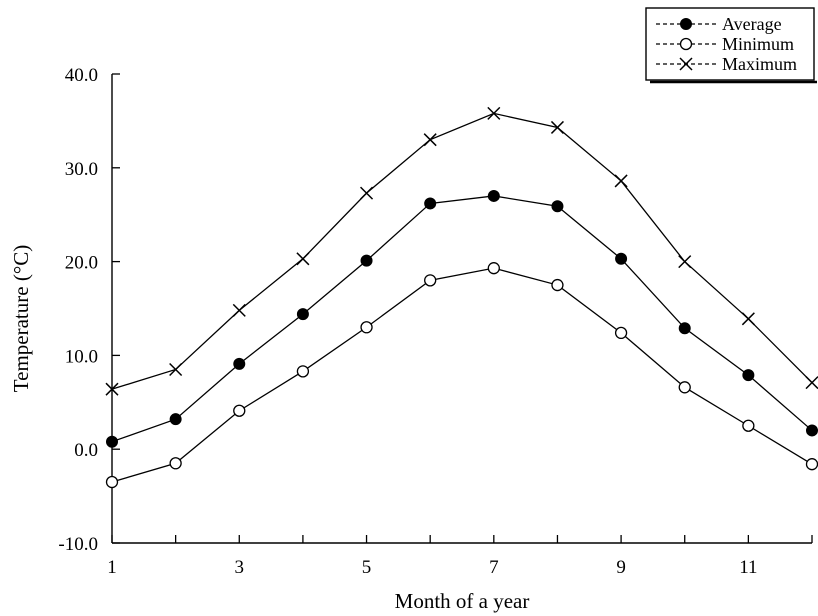  Describe the element at coordinates (758, 44) in the screenshot. I see `legend-label-minimum: Minimum` at that location.